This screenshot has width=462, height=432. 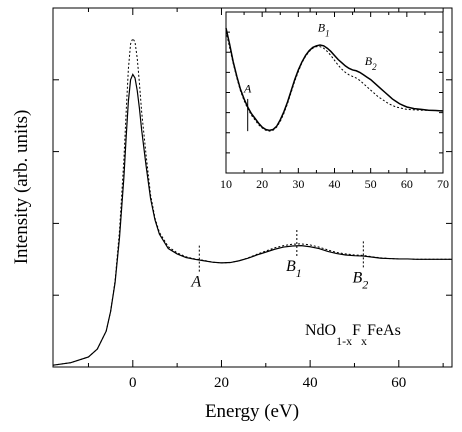 What do you see at coordinates (371, 184) in the screenshot?
I see `inset-x-tick-label: 50` at bounding box center [371, 184].